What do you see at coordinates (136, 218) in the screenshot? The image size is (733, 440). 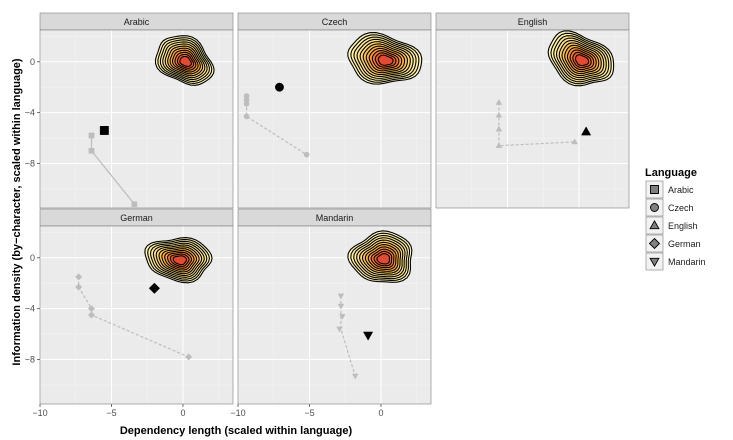 I see `panel-strip-label: German` at bounding box center [136, 218].